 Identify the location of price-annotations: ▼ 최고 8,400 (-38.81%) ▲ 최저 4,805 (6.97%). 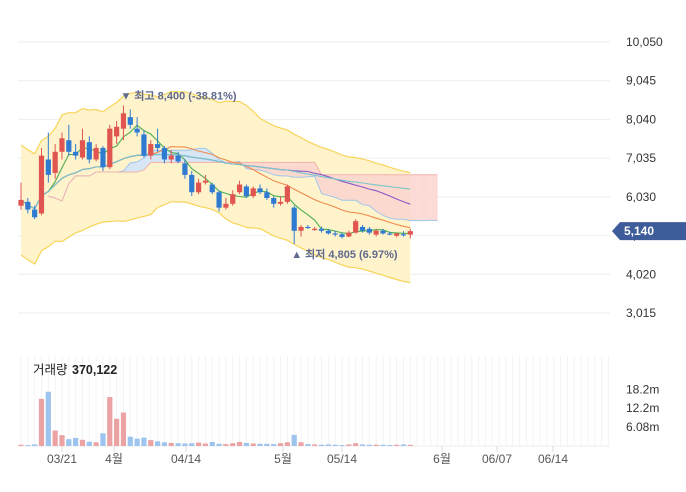
(258, 175).